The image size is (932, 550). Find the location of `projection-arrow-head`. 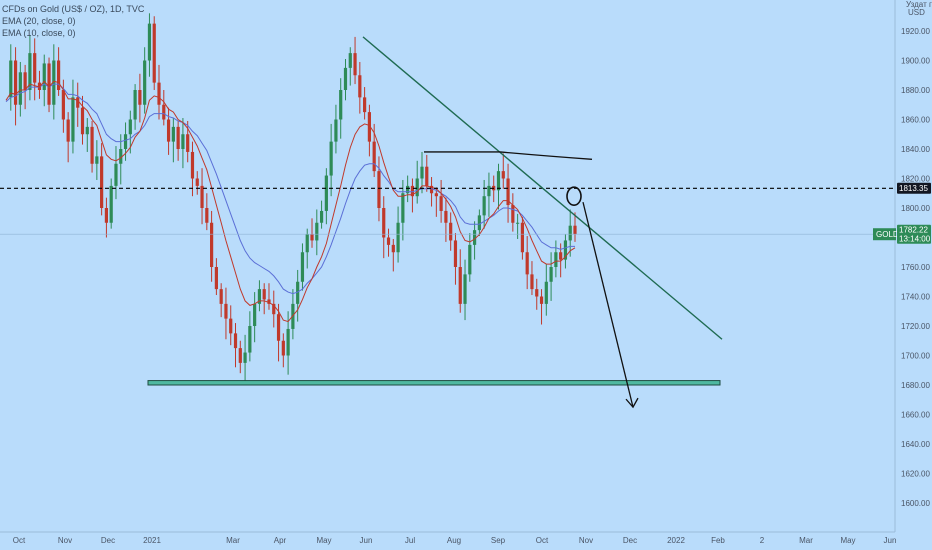

projection-arrow-head is located at coordinates (632, 403).